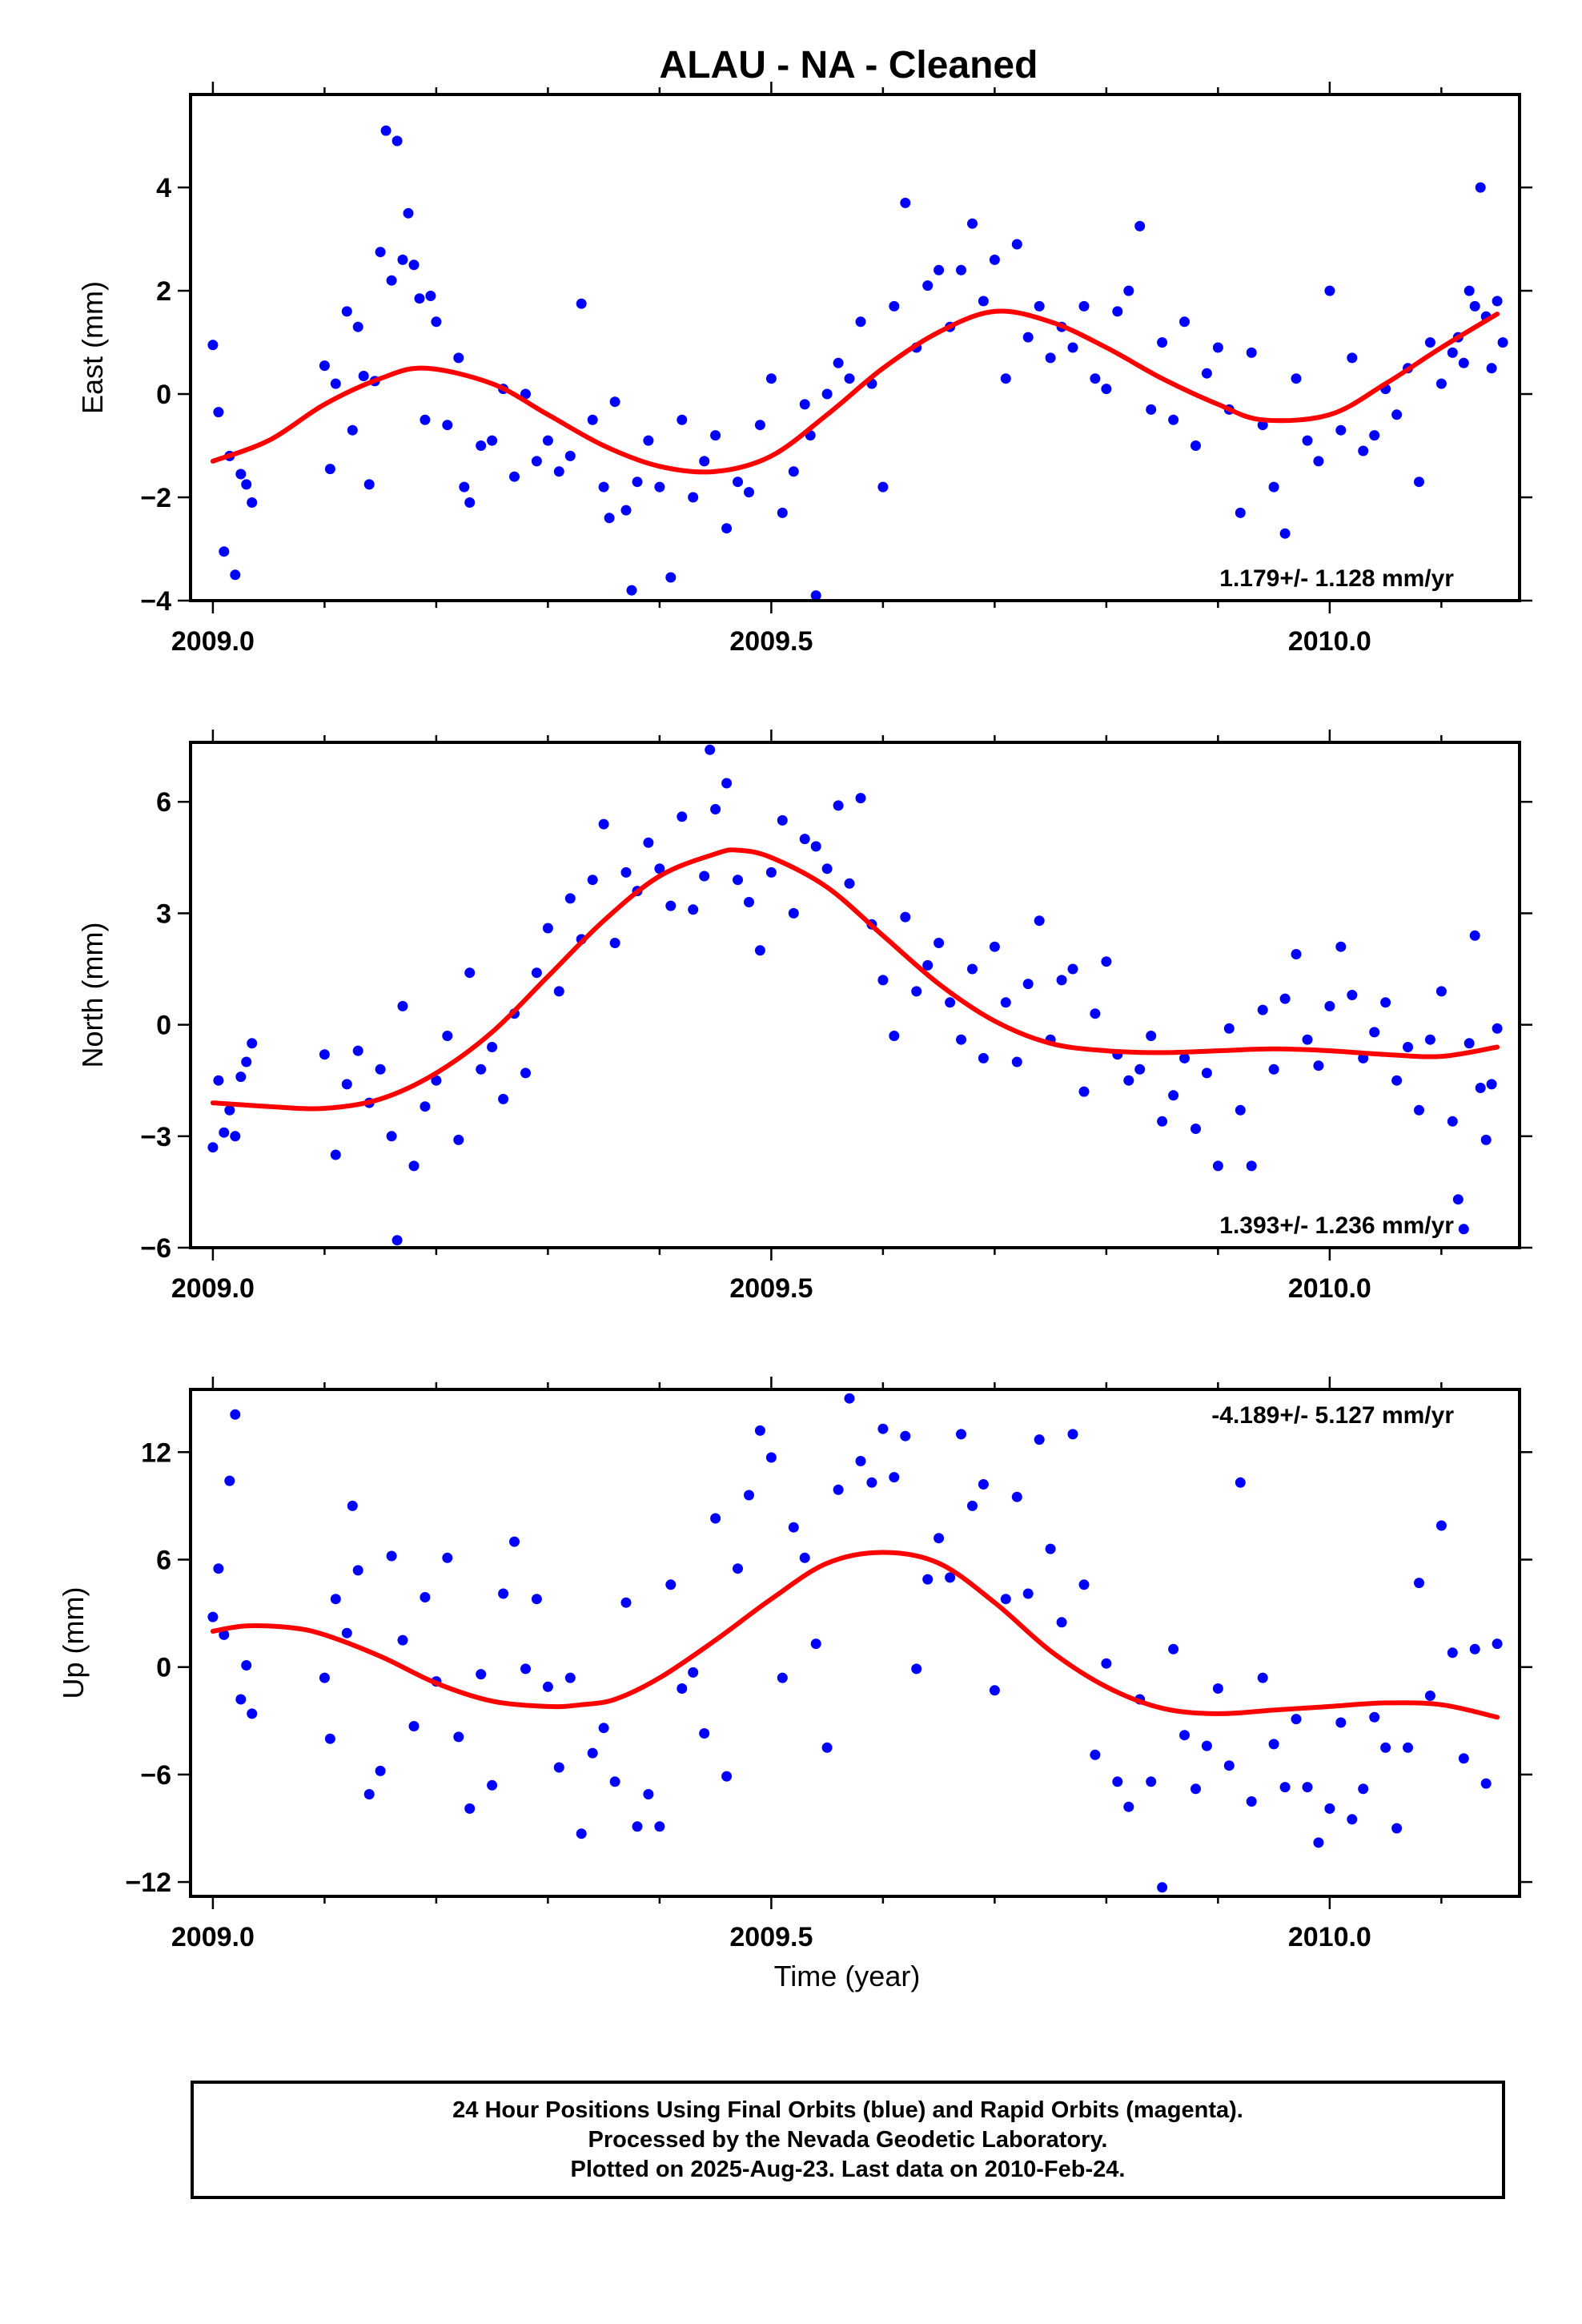  I want to click on north-x-tick-label: 2010.0, so click(1329, 1288).